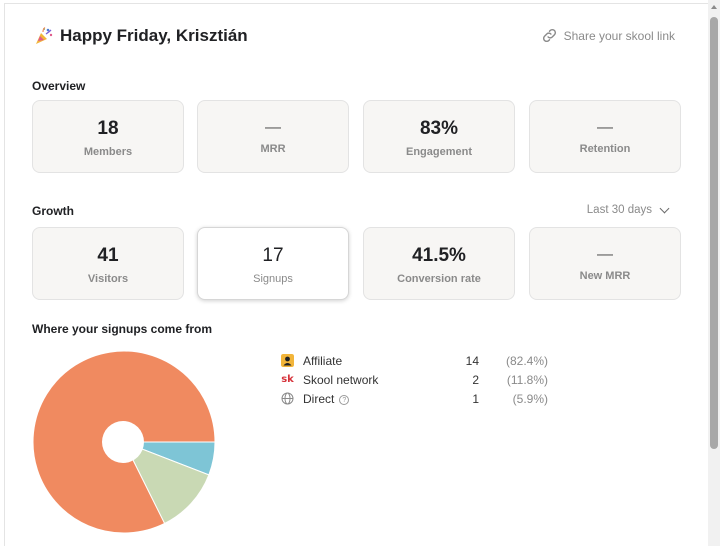 The width and height of the screenshot is (720, 546). What do you see at coordinates (108, 255) in the screenshot?
I see `card-value: 41` at bounding box center [108, 255].